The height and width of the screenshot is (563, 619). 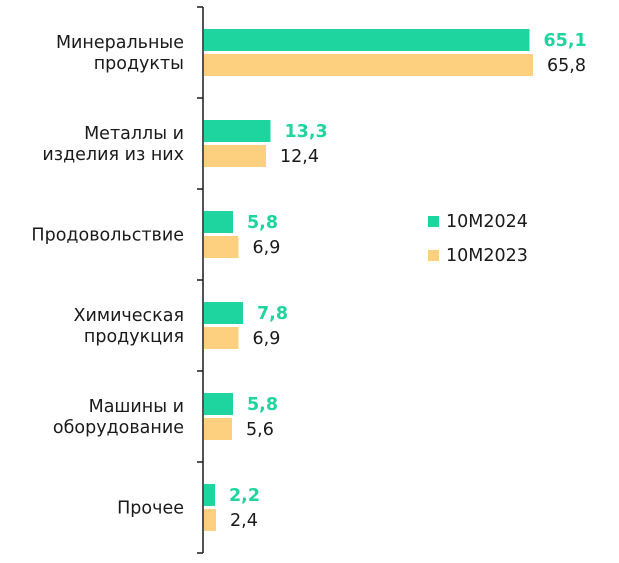 I want to click on data-label: 65,1, so click(x=565, y=41).